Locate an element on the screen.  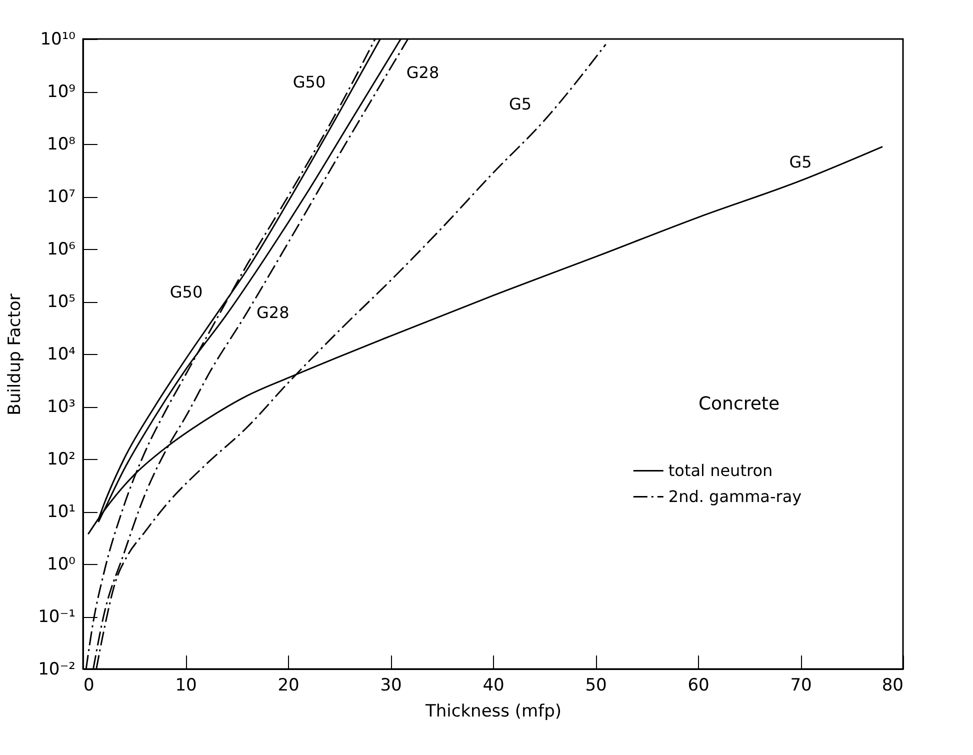
x-tick-label: 80 is located at coordinates (893, 686).